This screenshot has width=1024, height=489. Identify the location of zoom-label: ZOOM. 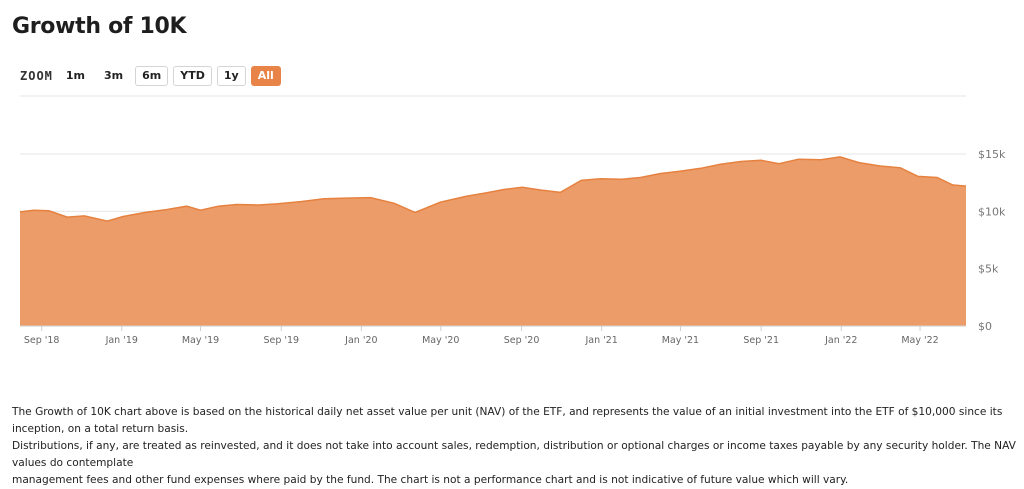
(36, 76).